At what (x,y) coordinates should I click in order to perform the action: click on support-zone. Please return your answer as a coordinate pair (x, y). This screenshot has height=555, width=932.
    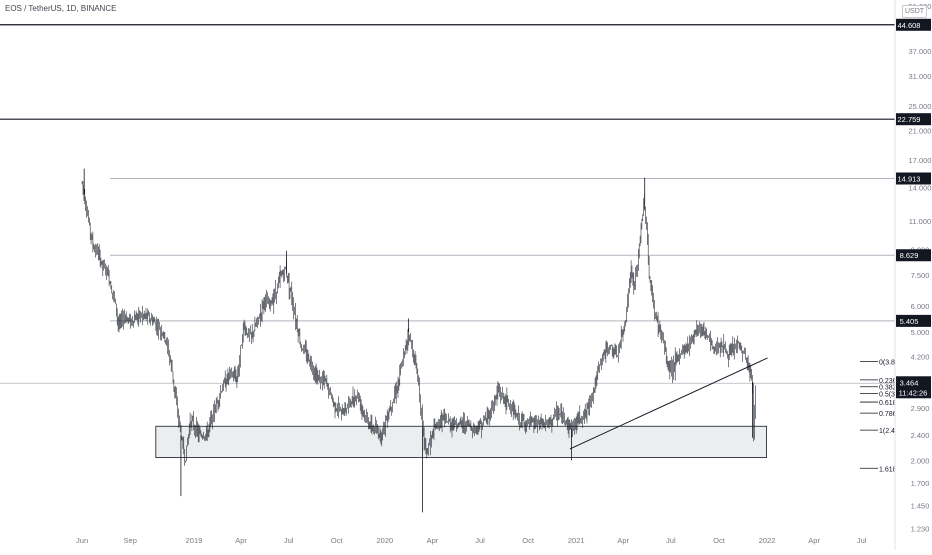
    Looking at the image, I should click on (461, 441).